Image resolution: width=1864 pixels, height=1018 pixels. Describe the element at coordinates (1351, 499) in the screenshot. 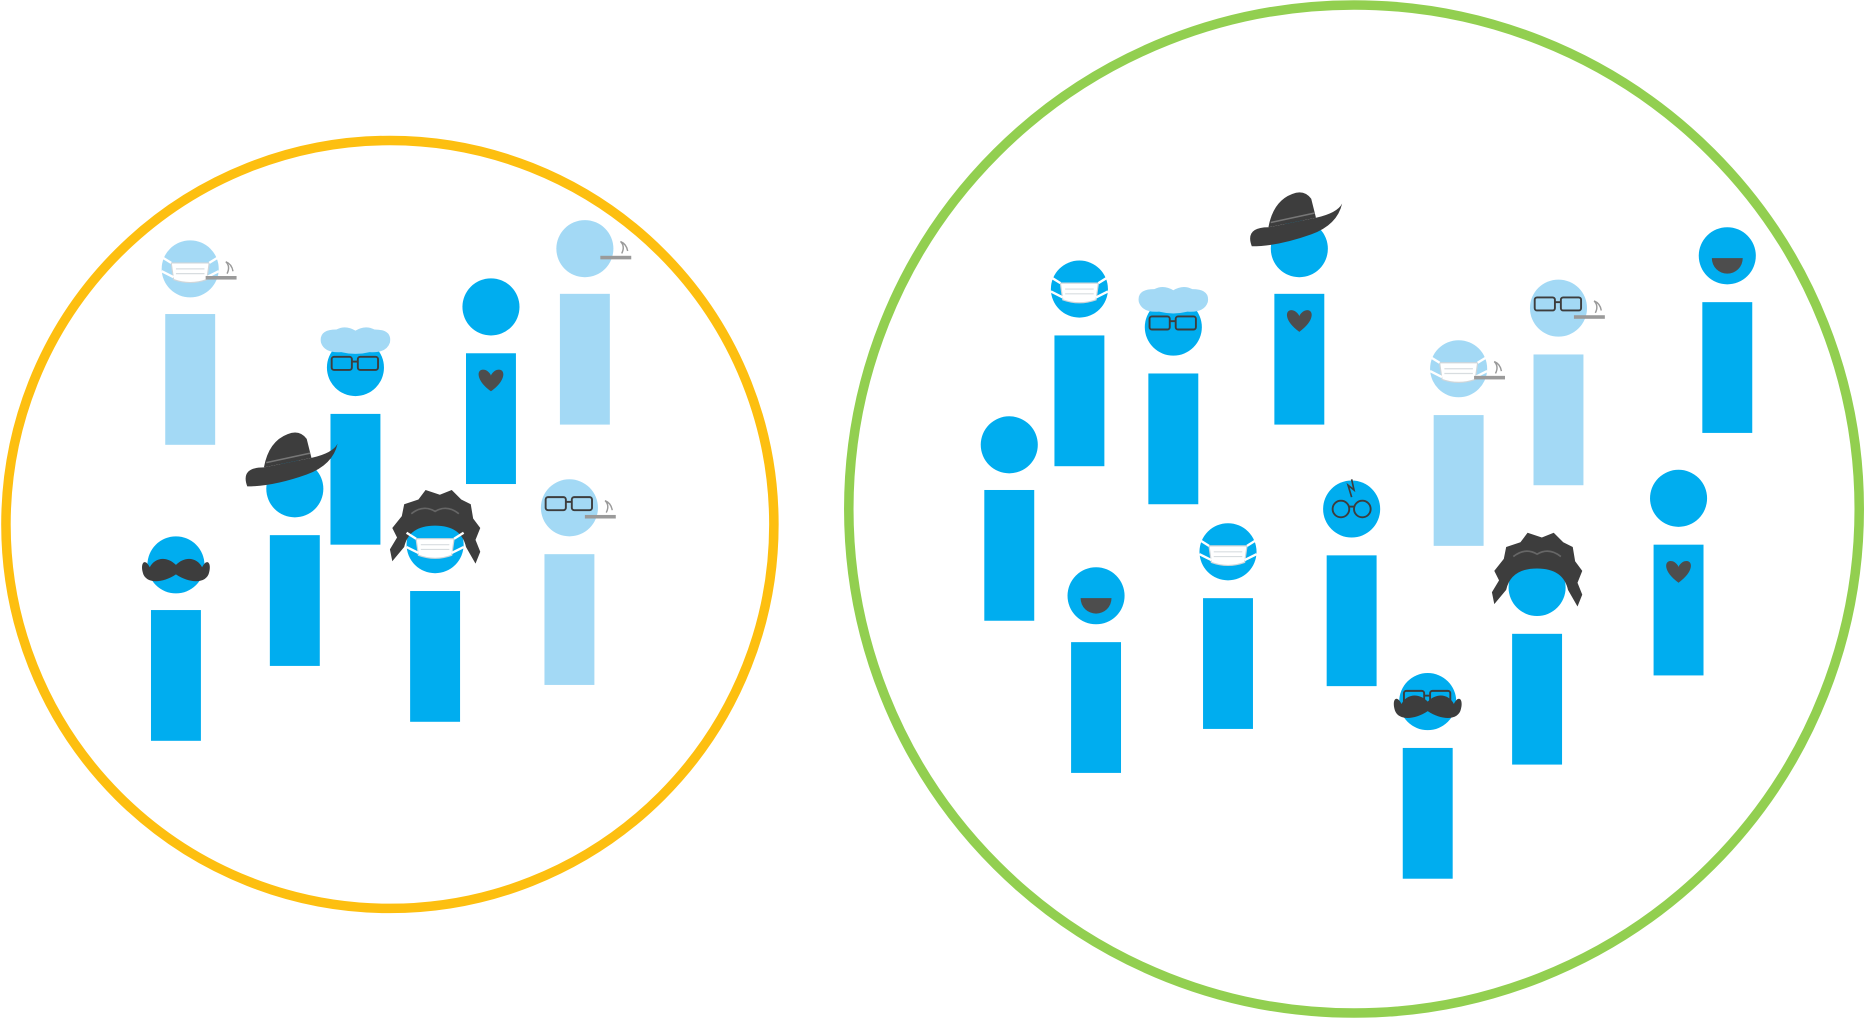

I see `round-glasses-icon` at that location.